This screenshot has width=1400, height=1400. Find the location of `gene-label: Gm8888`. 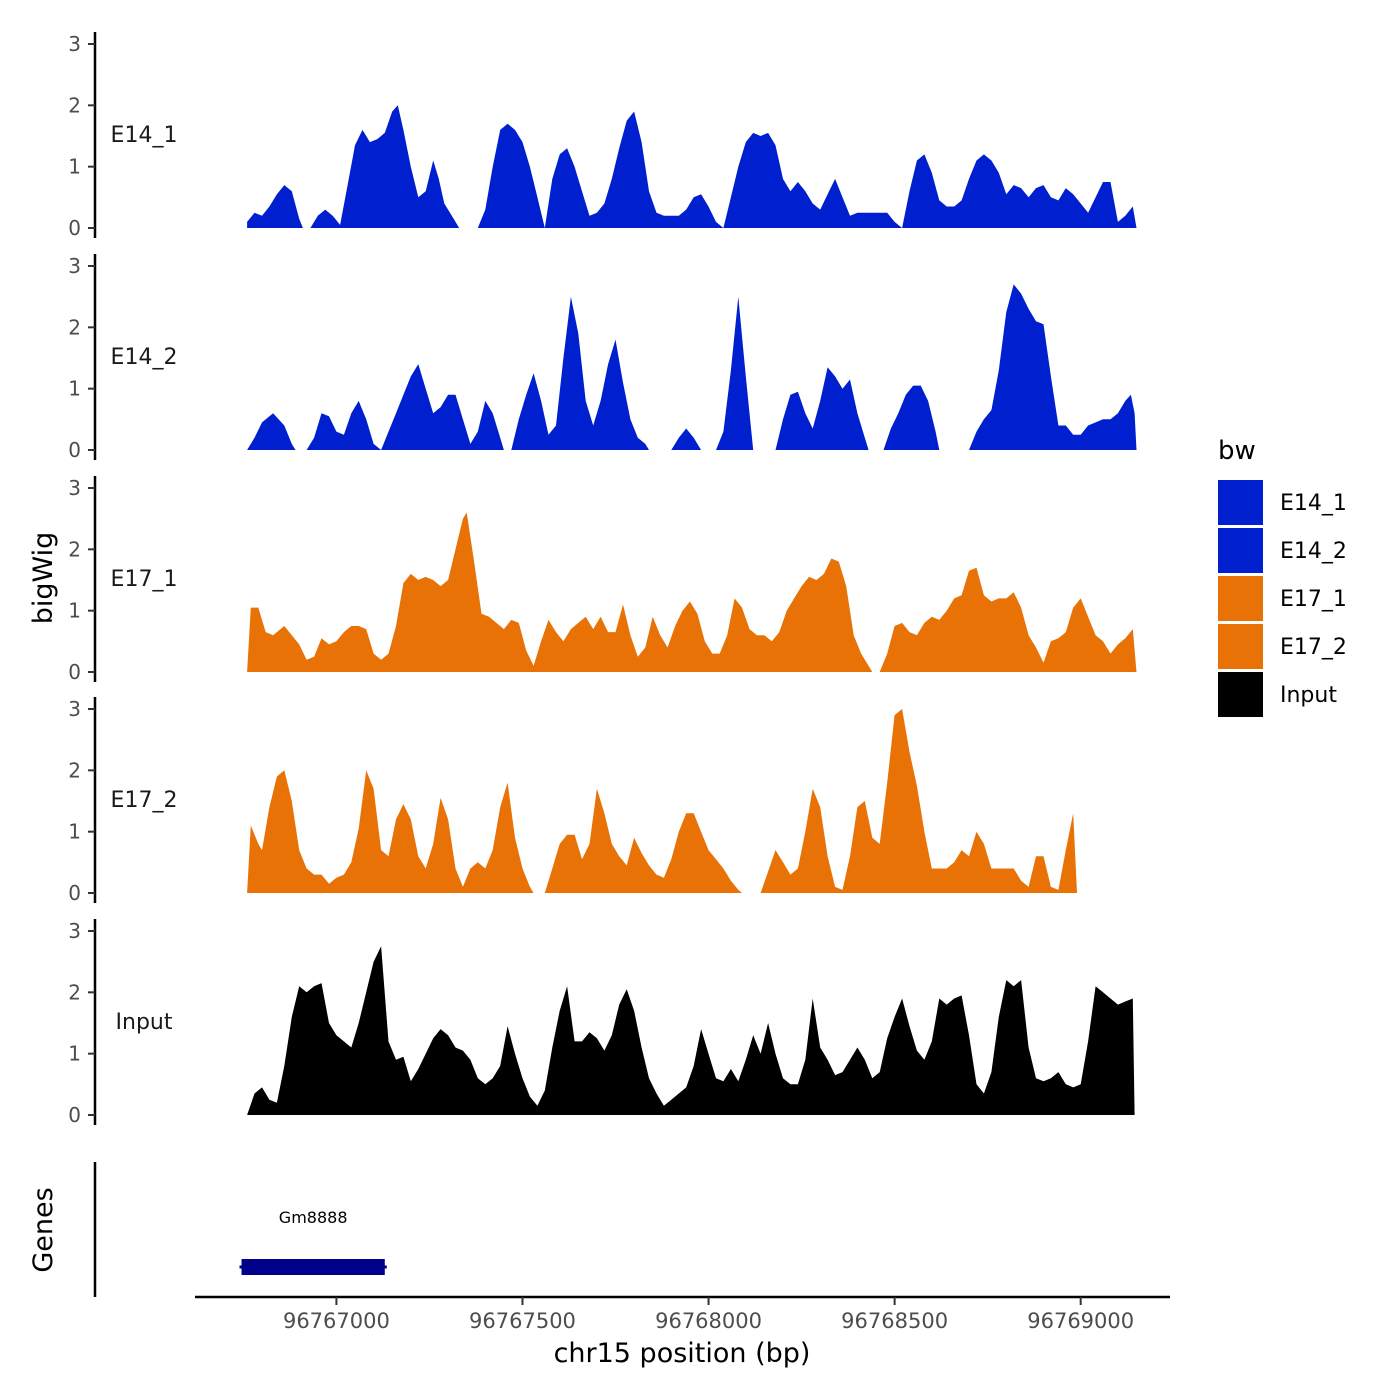

gene-label: Gm8888 is located at coordinates (313, 1217).